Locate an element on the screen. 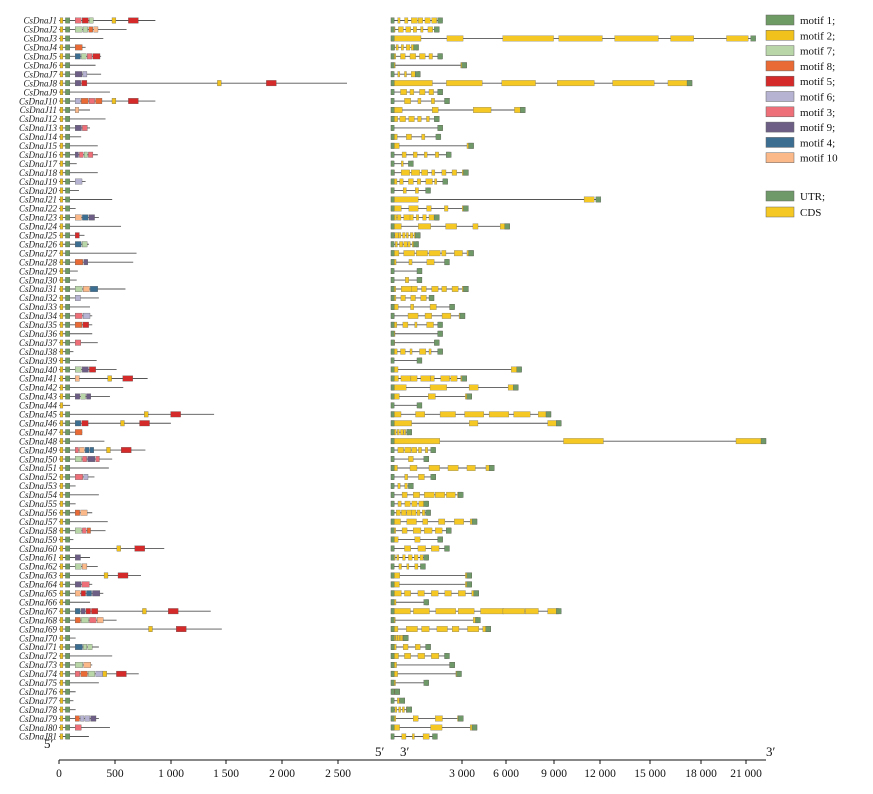 This screenshot has width=873, height=794. gene-label: CsDnaJ25 is located at coordinates (38, 236).